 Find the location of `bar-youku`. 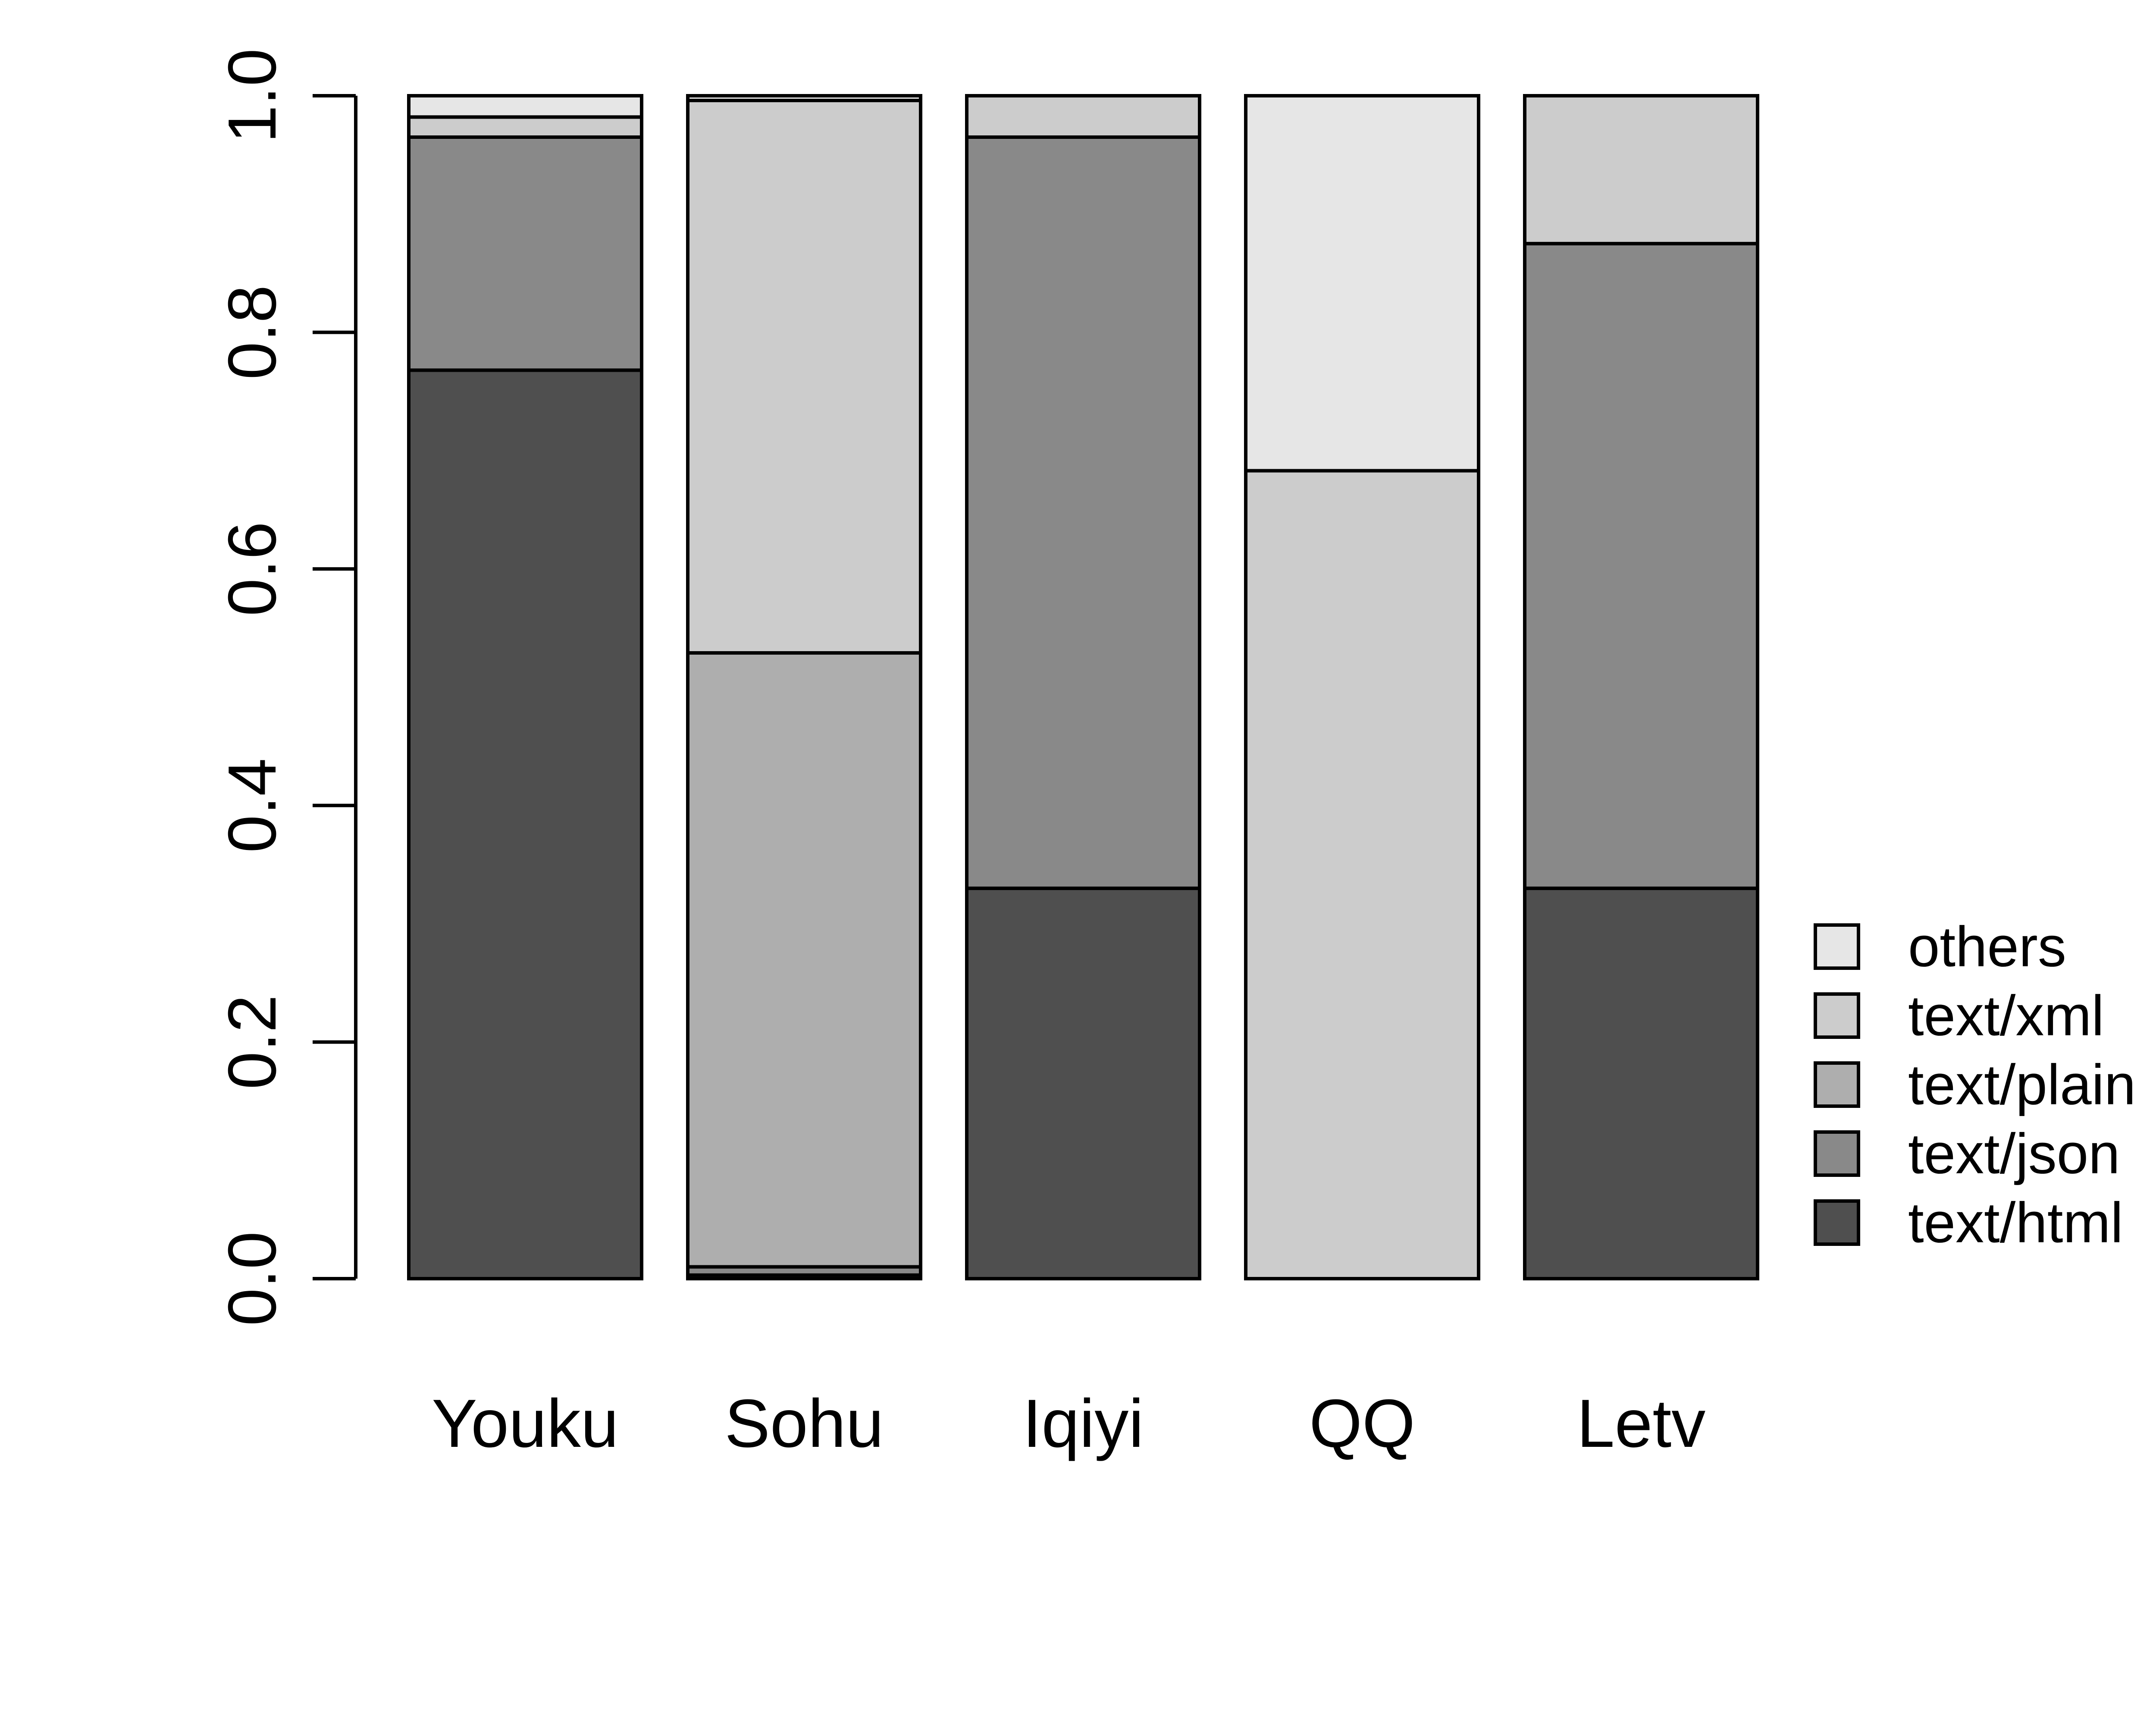

bar-youku is located at coordinates (525, 687).